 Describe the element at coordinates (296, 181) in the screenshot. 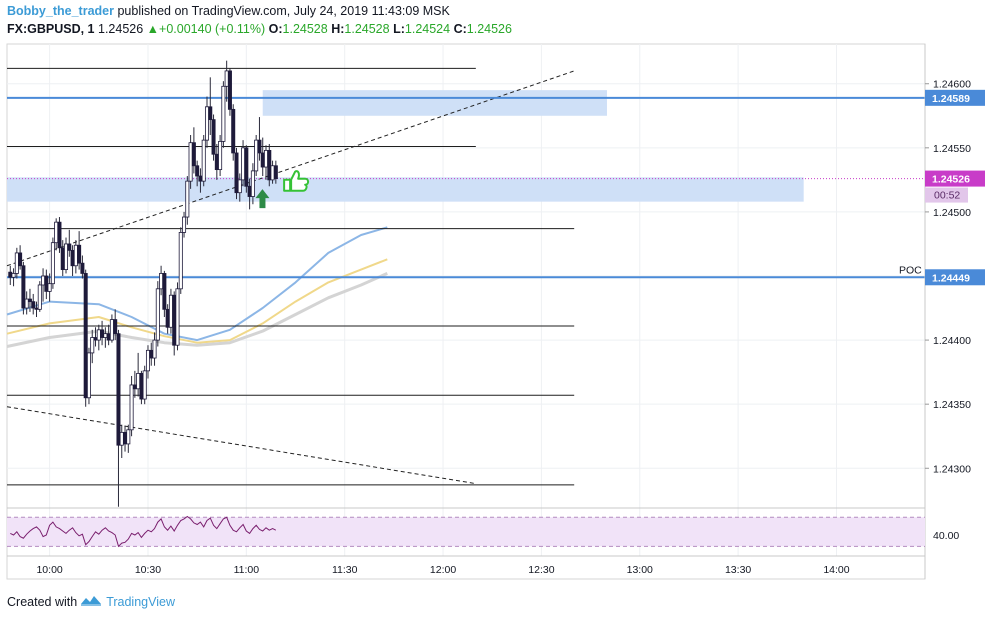

I see `thumbs-up-icon` at that location.